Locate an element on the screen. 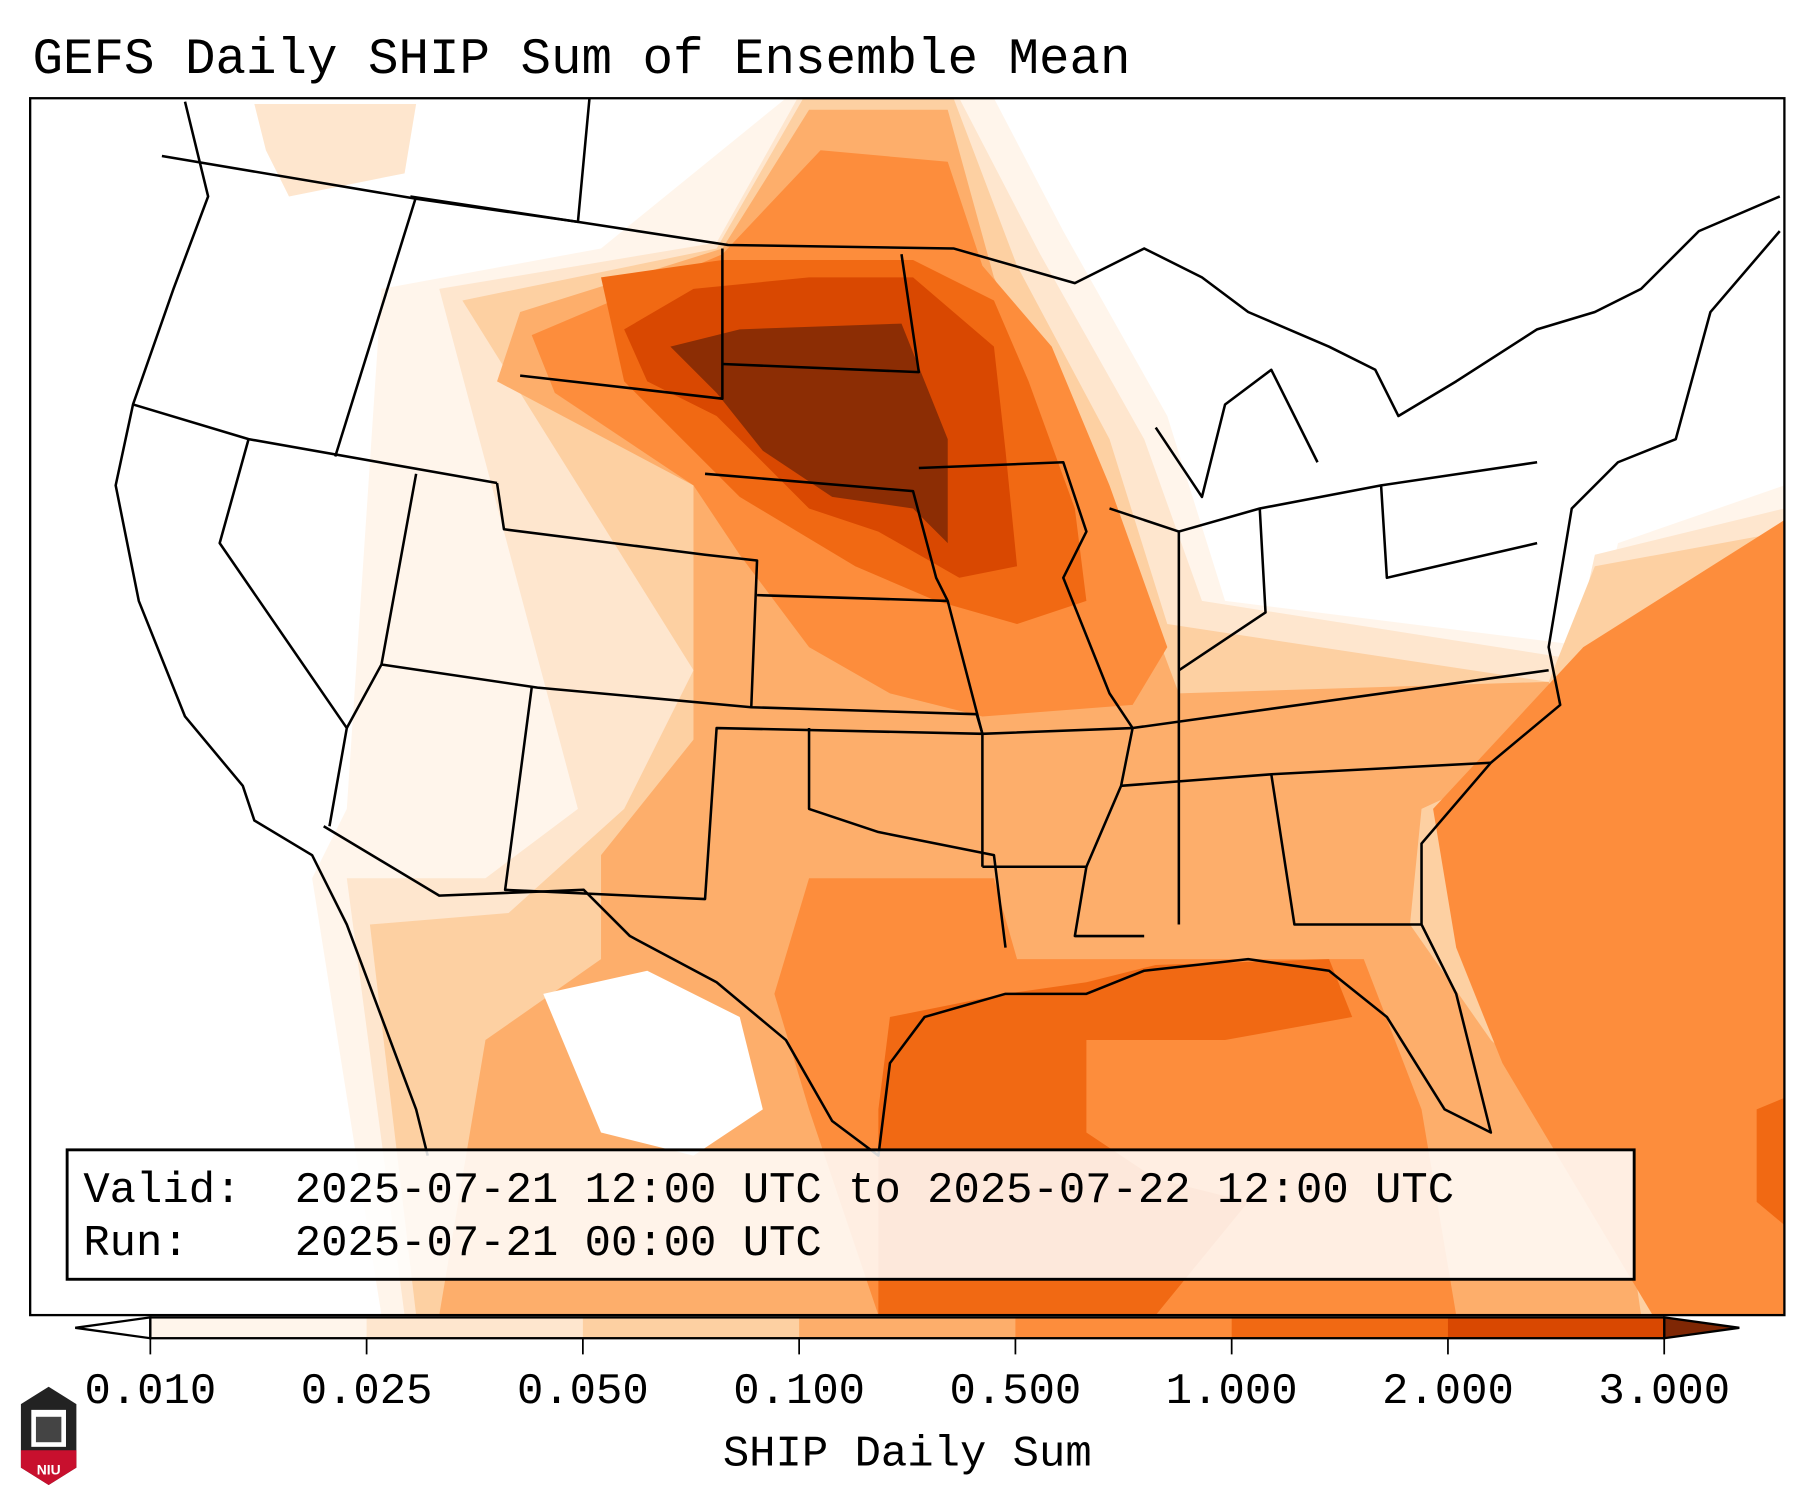 The image size is (1803, 1500). colorbar-over-arrow is located at coordinates (1701, 1328).